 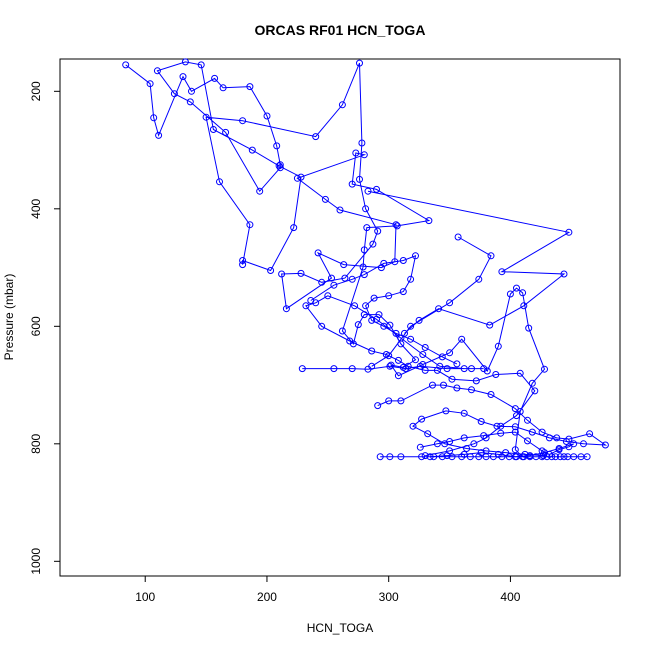 I want to click on y-tick-label: 600, so click(x=36, y=326).